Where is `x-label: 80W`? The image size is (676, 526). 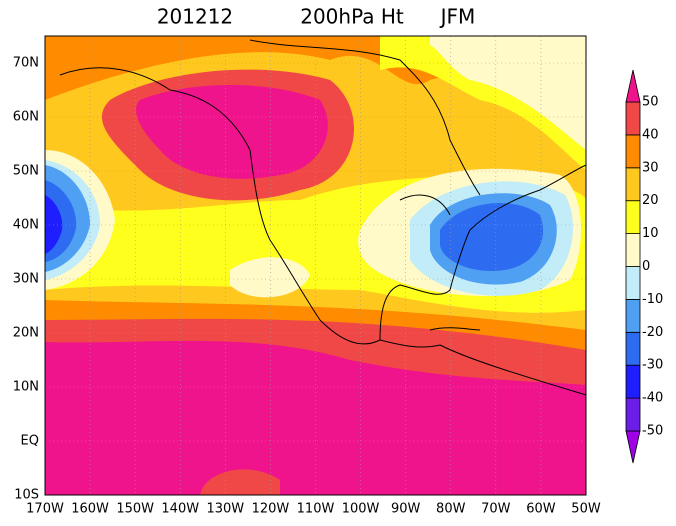
x-label: 80W is located at coordinates (451, 509).